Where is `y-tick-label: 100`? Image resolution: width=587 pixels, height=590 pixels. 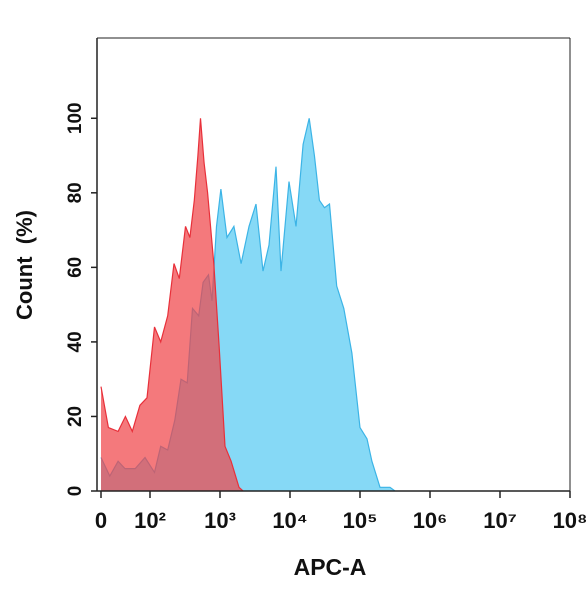 y-tick-label: 100 is located at coordinates (75, 118).